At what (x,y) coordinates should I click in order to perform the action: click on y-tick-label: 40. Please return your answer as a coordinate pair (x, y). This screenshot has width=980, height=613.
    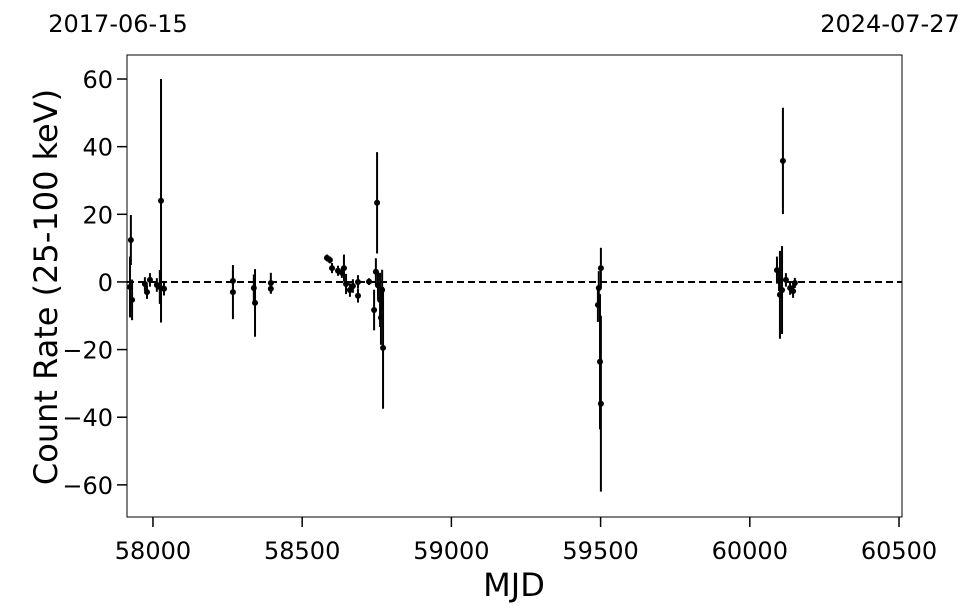
    Looking at the image, I should click on (97, 148).